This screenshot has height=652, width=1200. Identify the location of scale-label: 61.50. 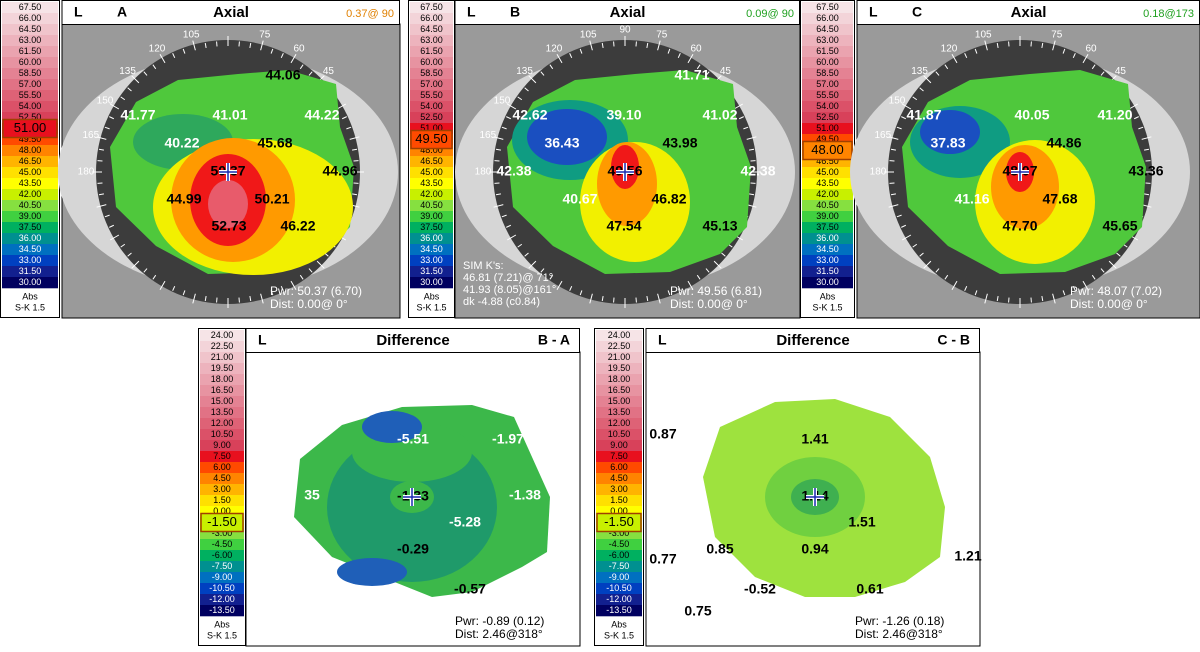
(30, 51).